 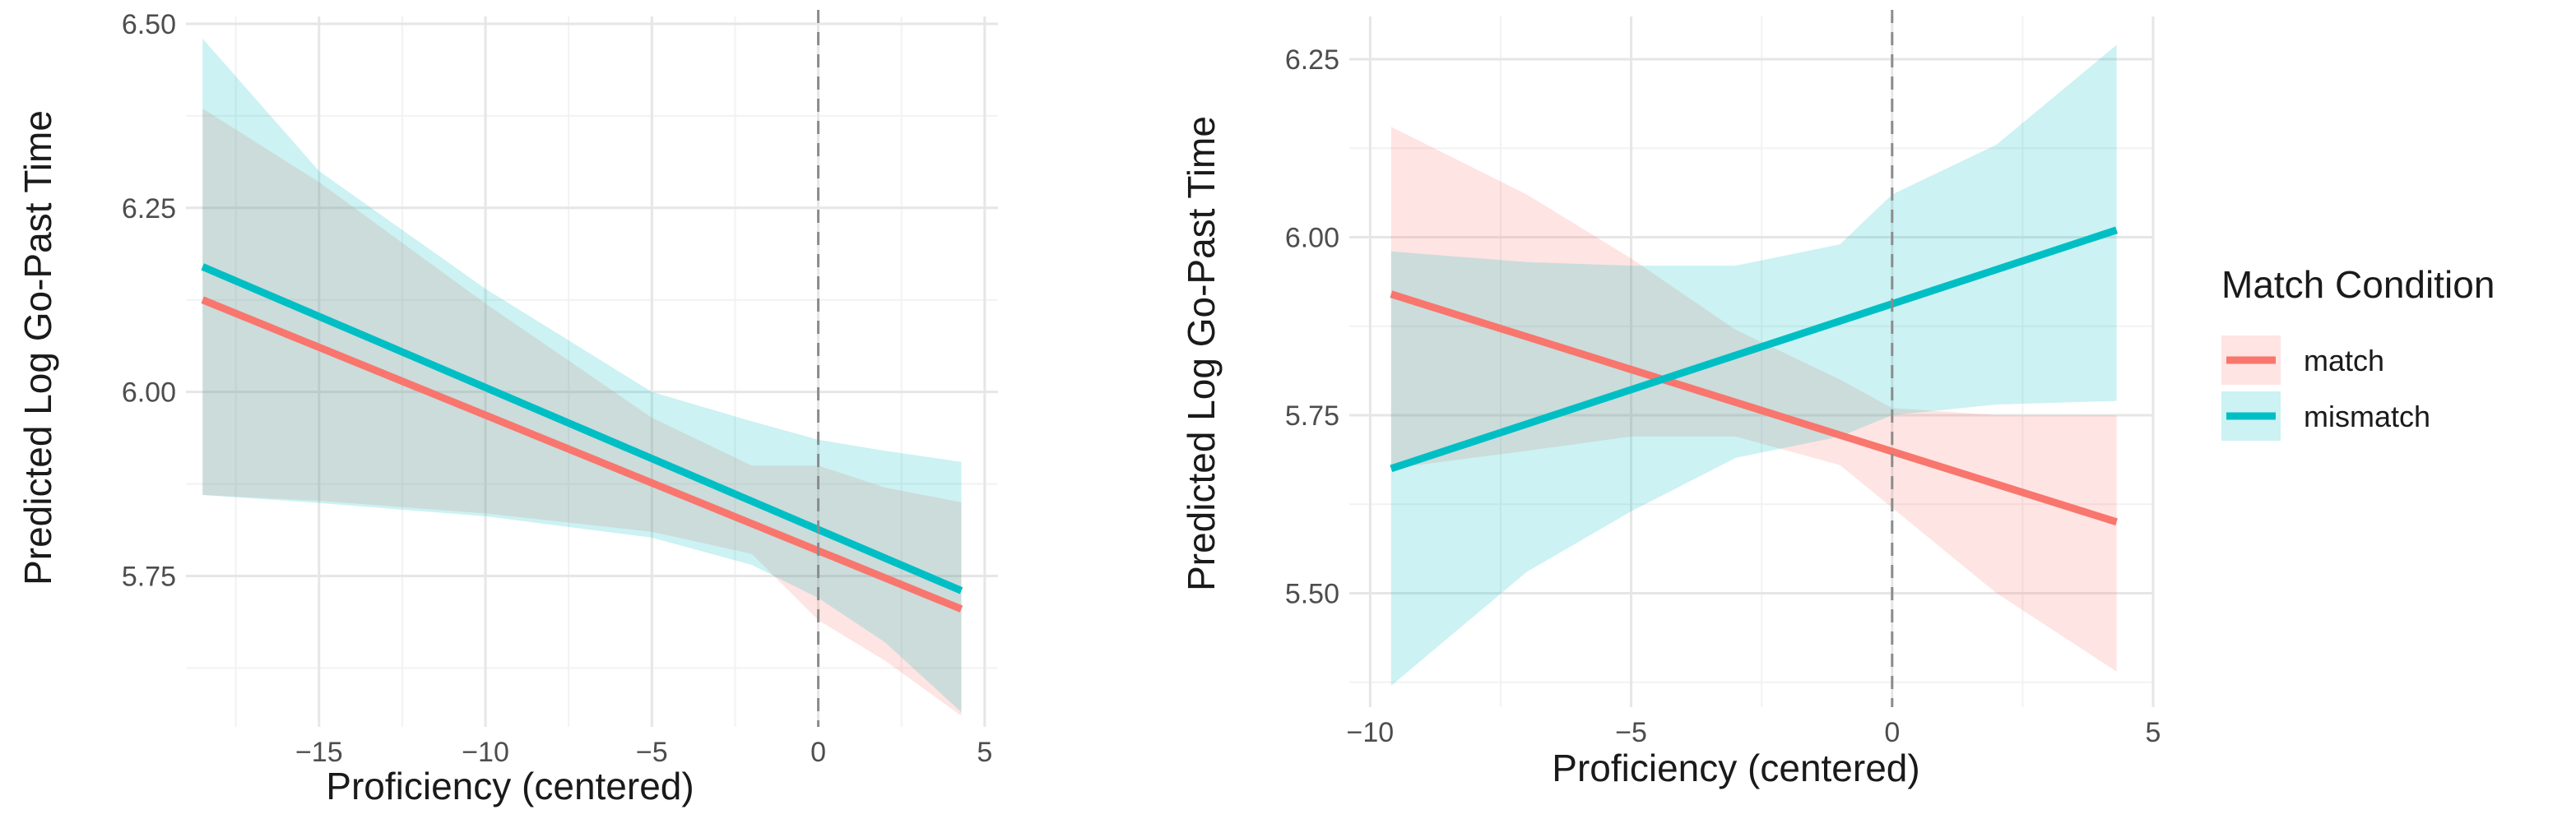 What do you see at coordinates (510, 786) in the screenshot?
I see `left-x-axis-title: Proficiency (centered)` at bounding box center [510, 786].